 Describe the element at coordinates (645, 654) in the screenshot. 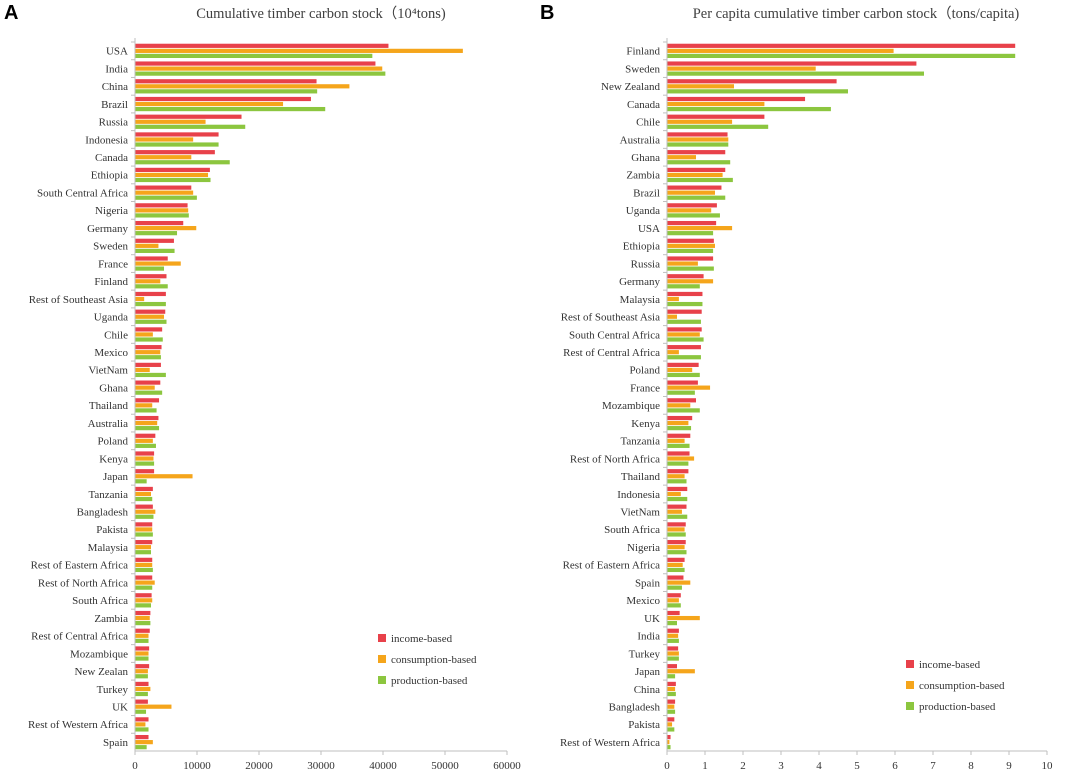

I see `category-label: Turkey` at that location.